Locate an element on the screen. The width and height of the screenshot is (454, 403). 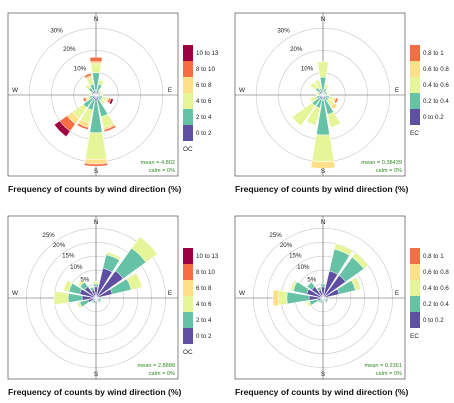
legend-label: 4 to 6 is located at coordinates (204, 304).